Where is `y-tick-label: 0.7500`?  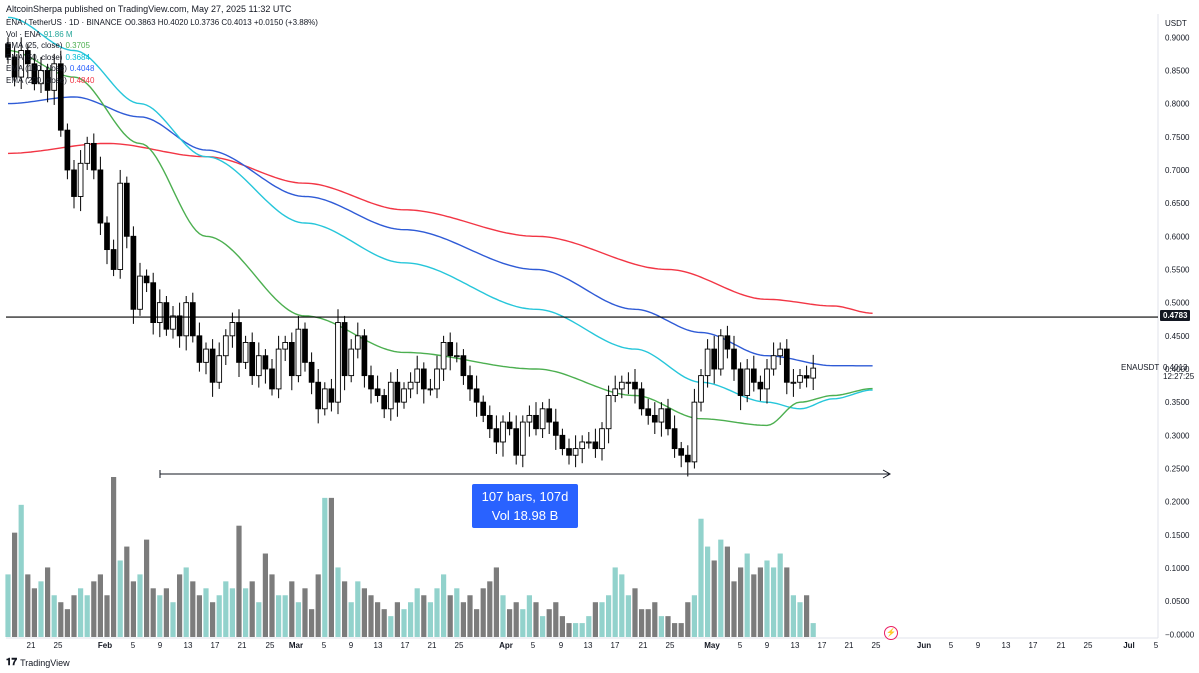
y-tick-label: 0.7500 is located at coordinates (1177, 137).